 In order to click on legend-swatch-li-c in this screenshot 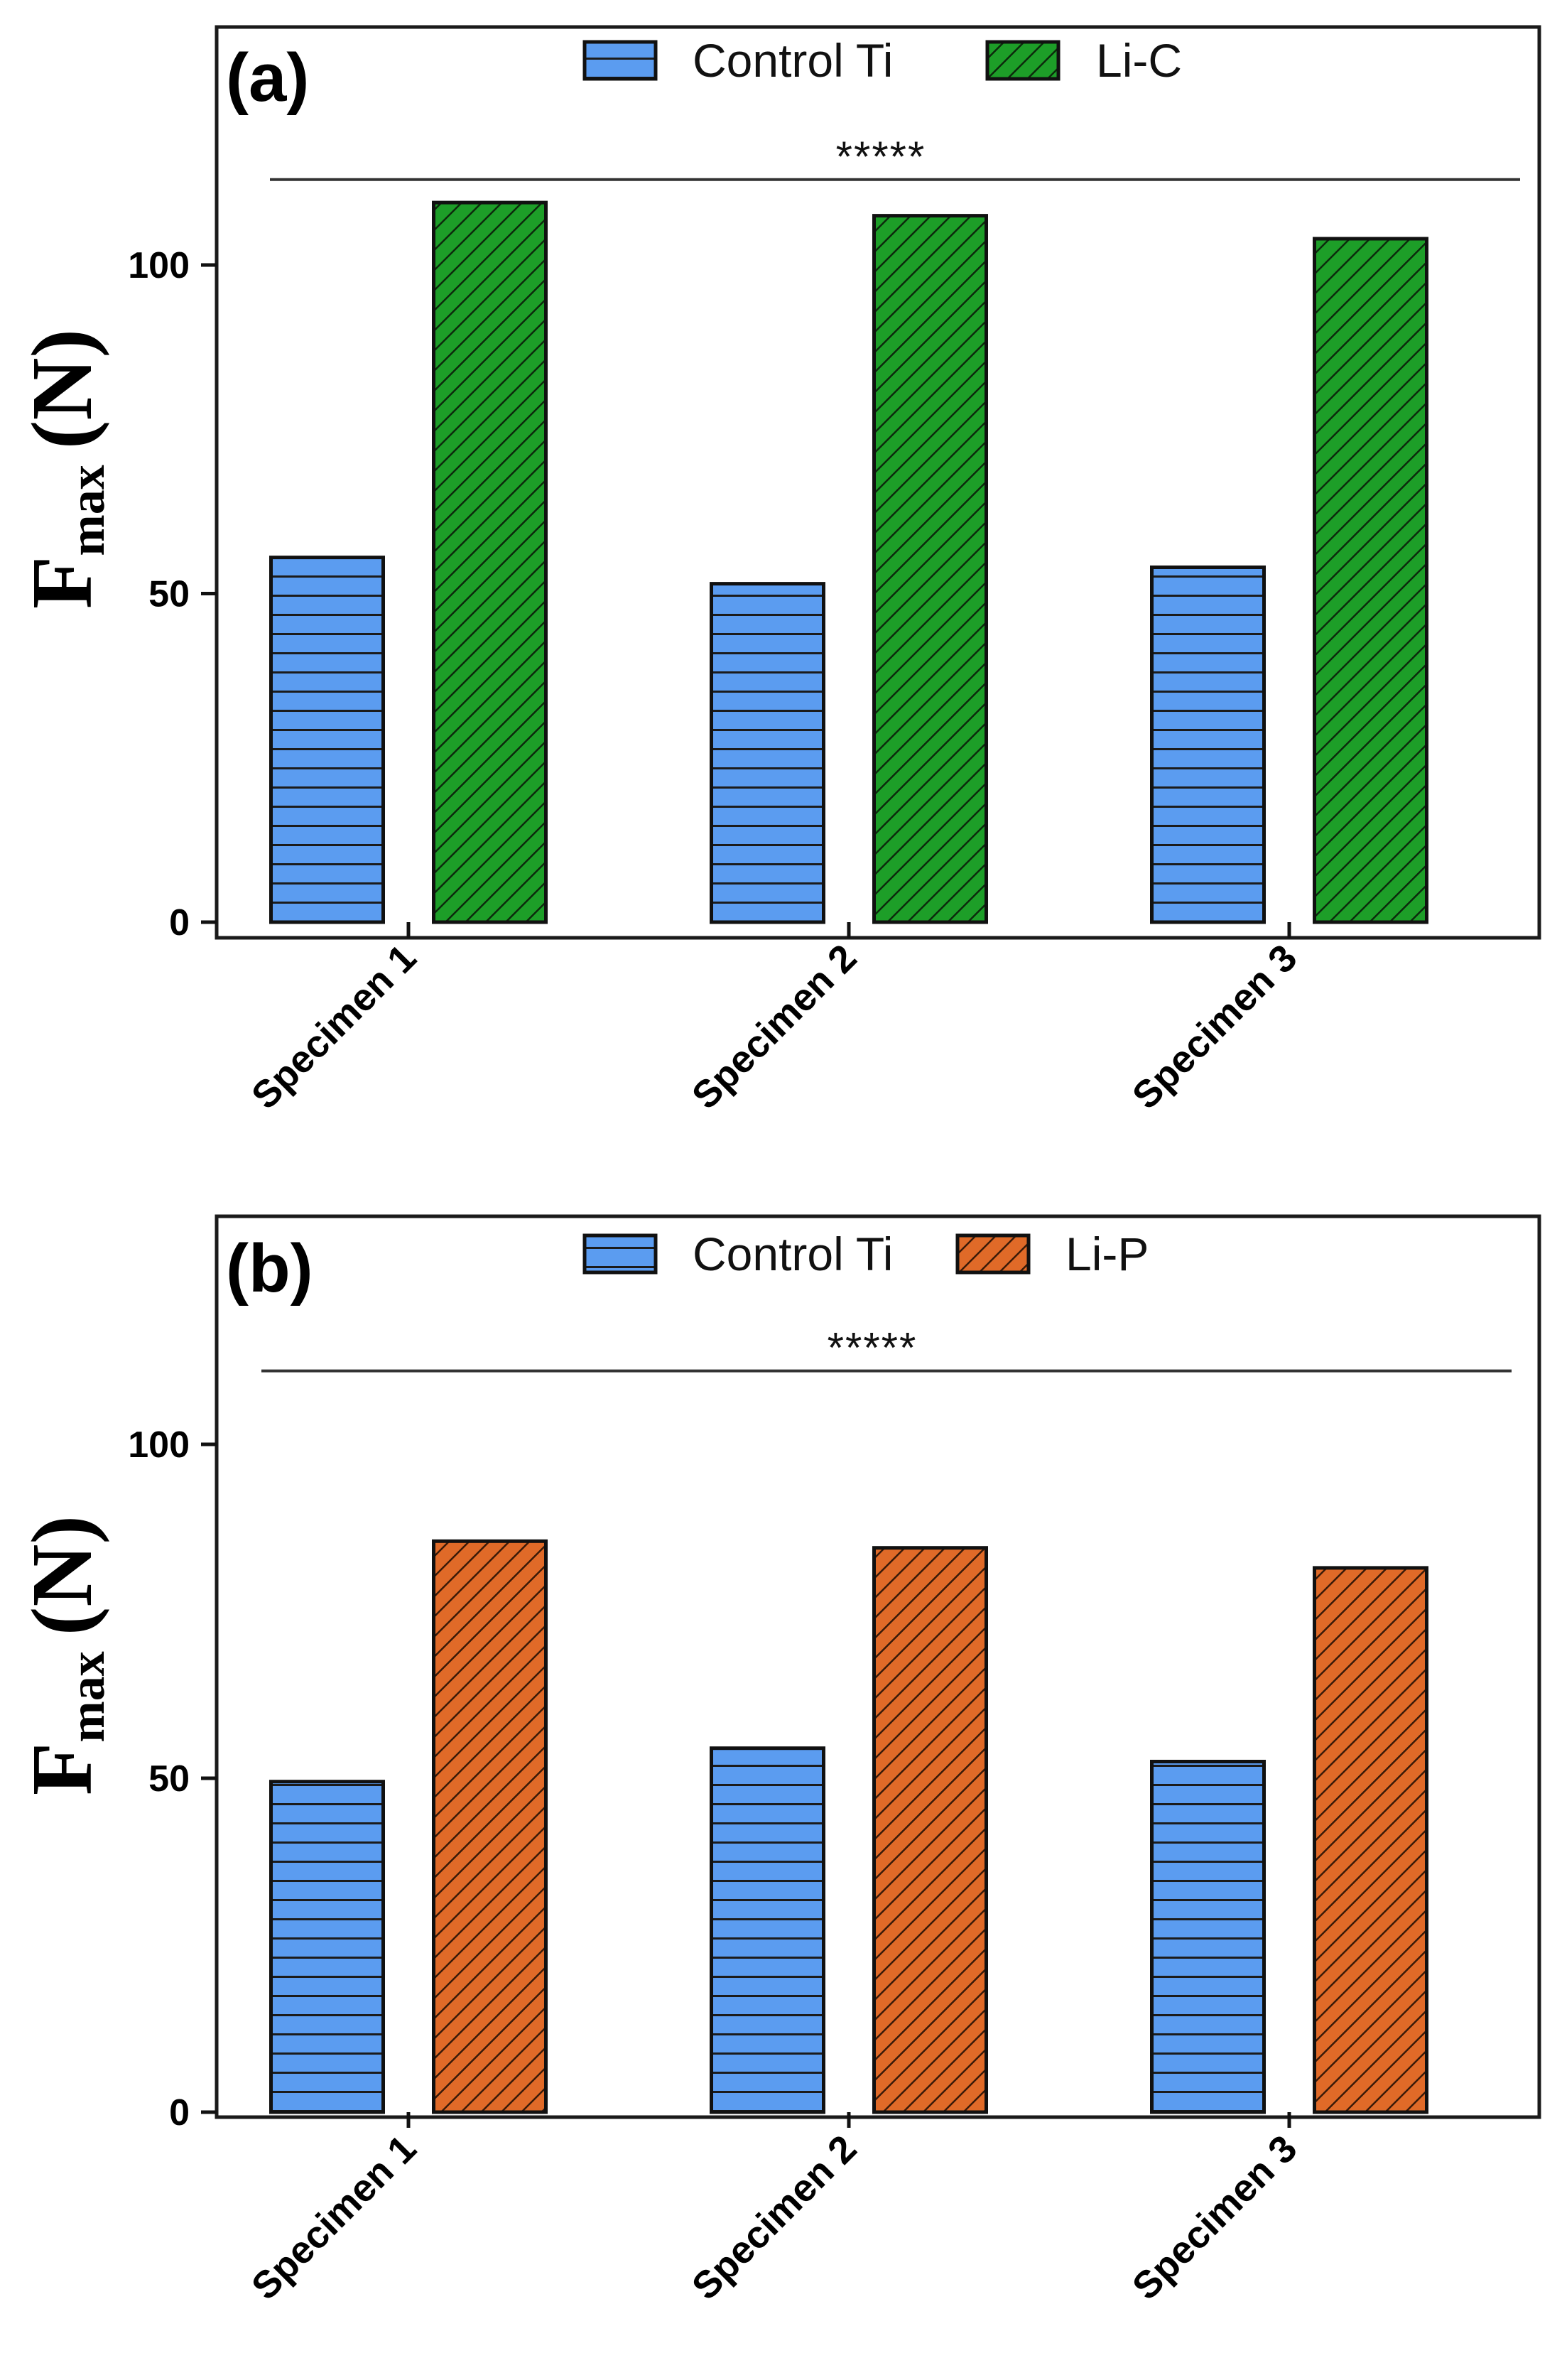, I will do `click(1023, 61)`.